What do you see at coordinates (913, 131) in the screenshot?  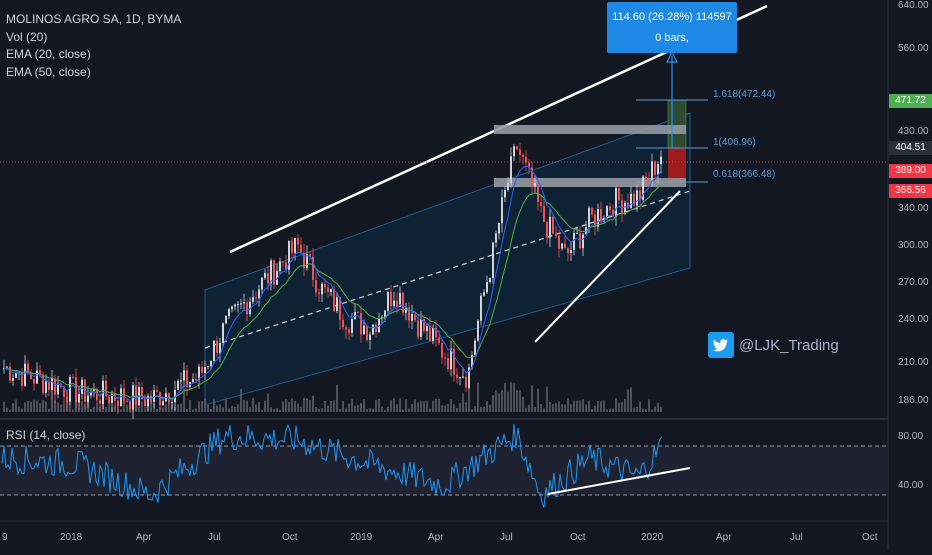 I see `price-tick: 430.00` at bounding box center [913, 131].